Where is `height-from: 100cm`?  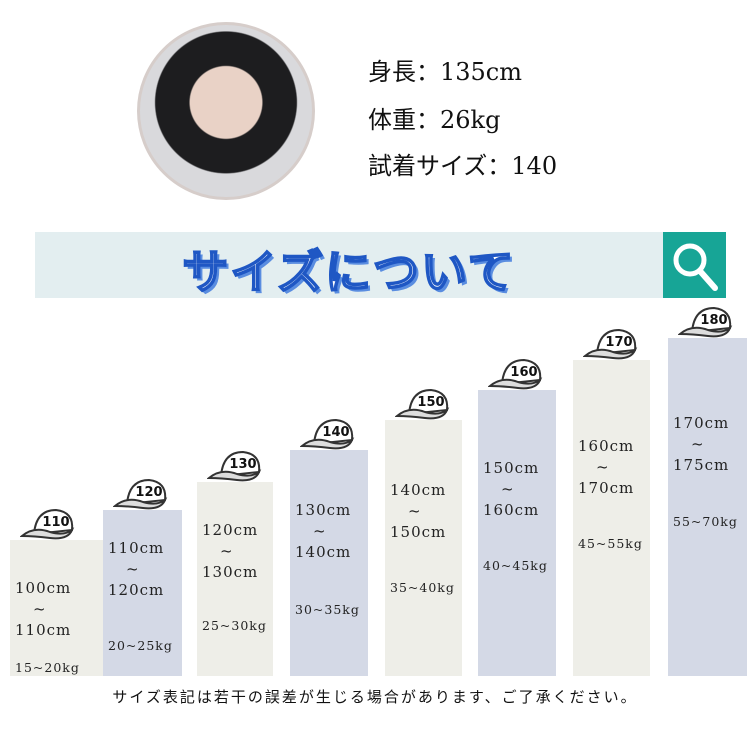
height-from: 100cm is located at coordinates (43, 588).